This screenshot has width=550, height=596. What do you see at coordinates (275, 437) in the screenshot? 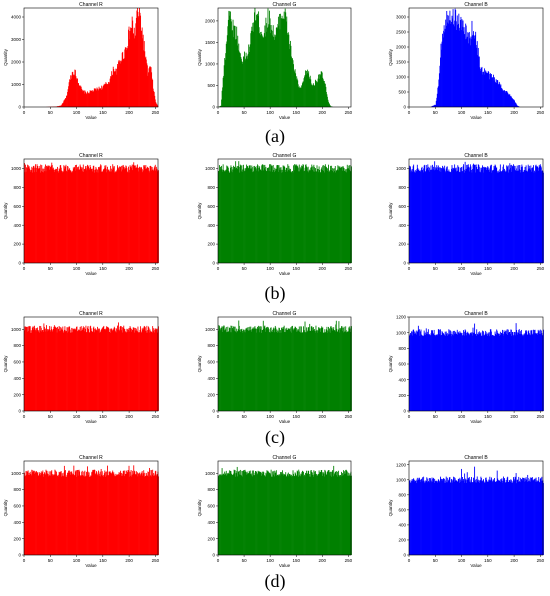
I see `row-label-c: (c)` at bounding box center [275, 437].